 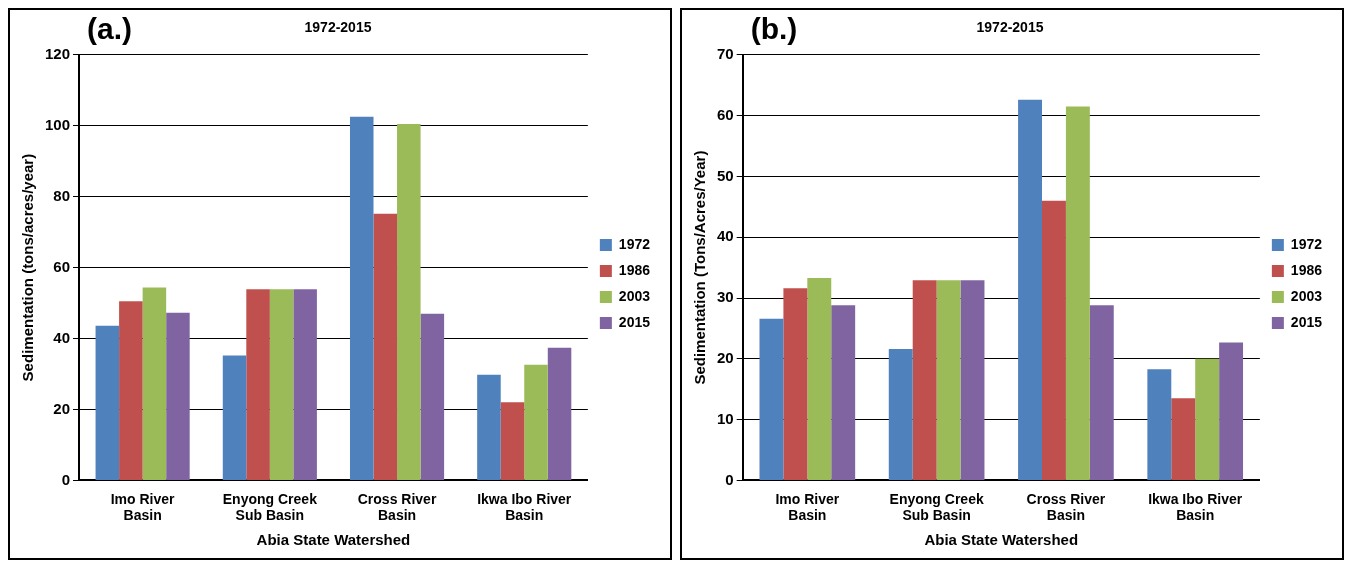 I want to click on y-tick-label: 80, so click(x=62, y=195).